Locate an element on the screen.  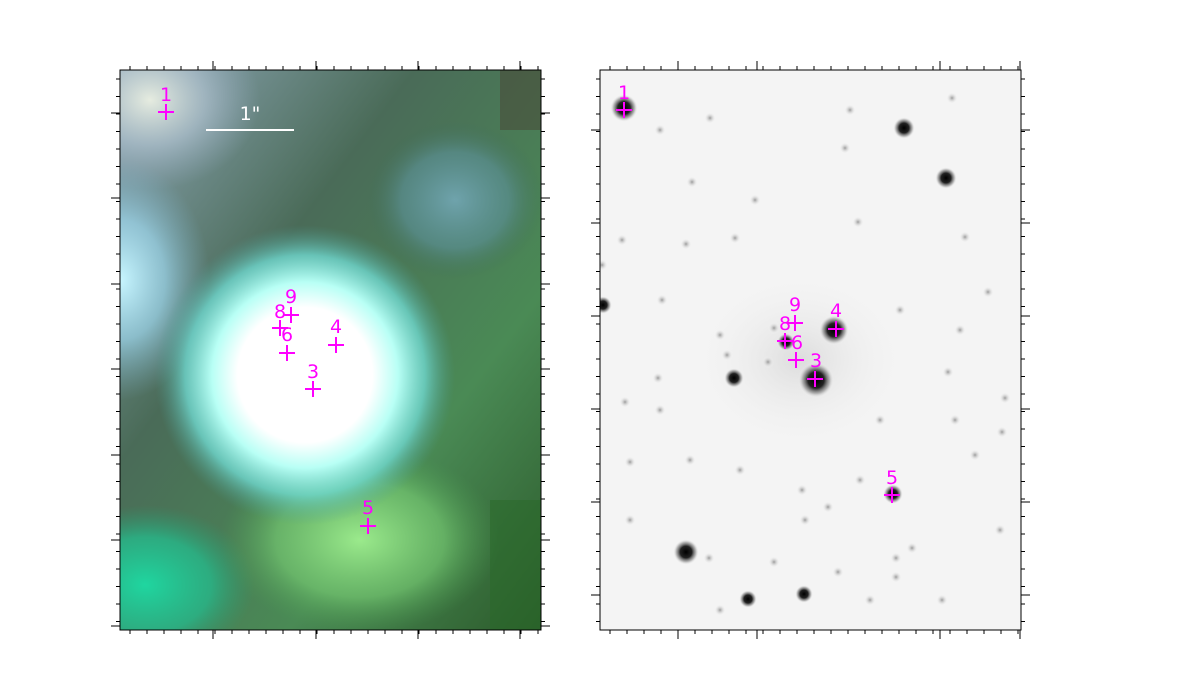
right-marker-1: 1 is located at coordinates (624, 100).